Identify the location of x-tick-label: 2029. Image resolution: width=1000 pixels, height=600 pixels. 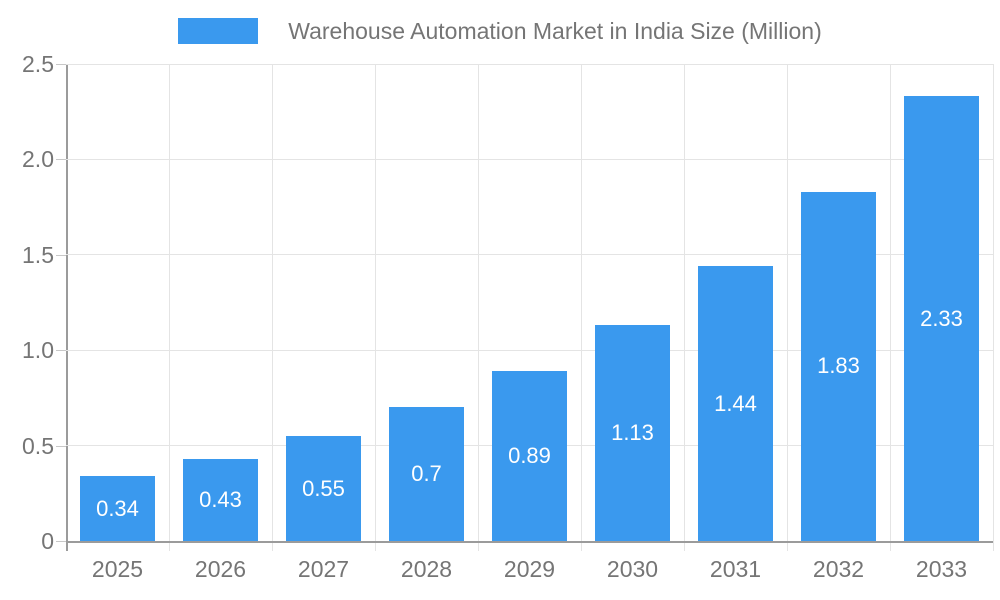
(529, 569).